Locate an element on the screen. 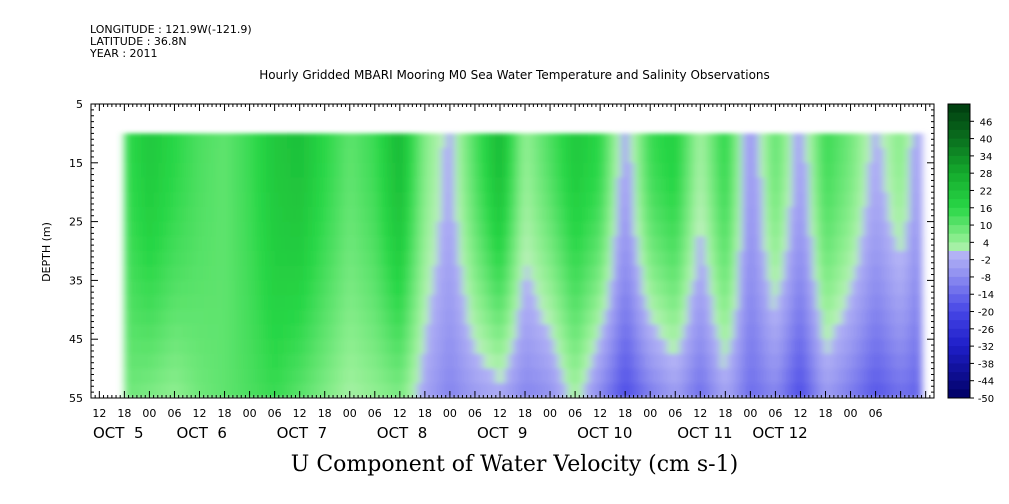  x-tick-label: 18 is located at coordinates (225, 413).